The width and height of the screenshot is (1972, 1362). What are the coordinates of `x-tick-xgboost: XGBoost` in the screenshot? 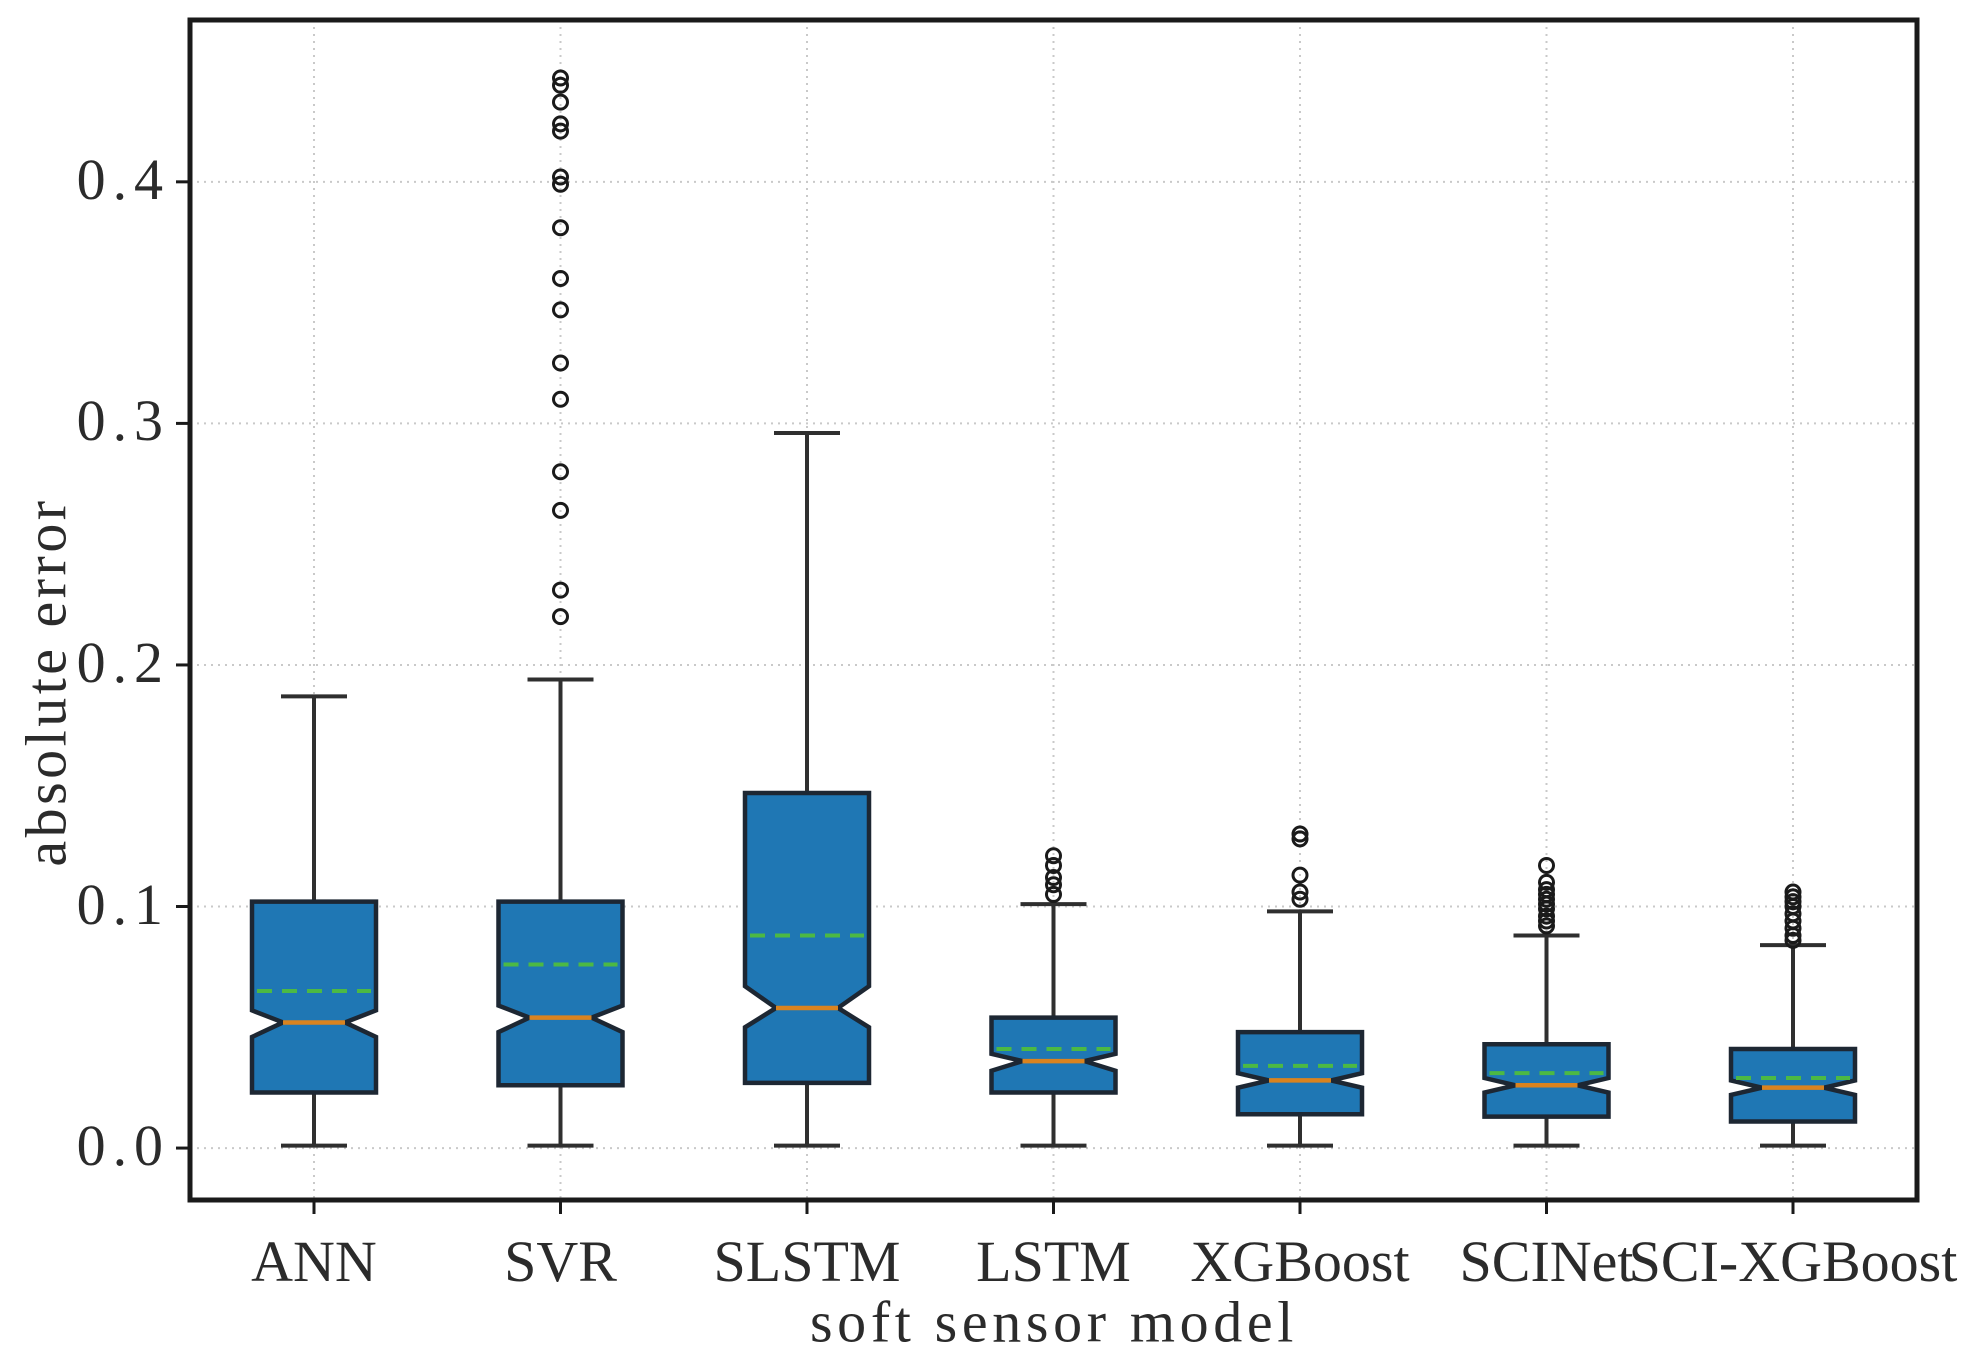 It's located at (1300, 1261).